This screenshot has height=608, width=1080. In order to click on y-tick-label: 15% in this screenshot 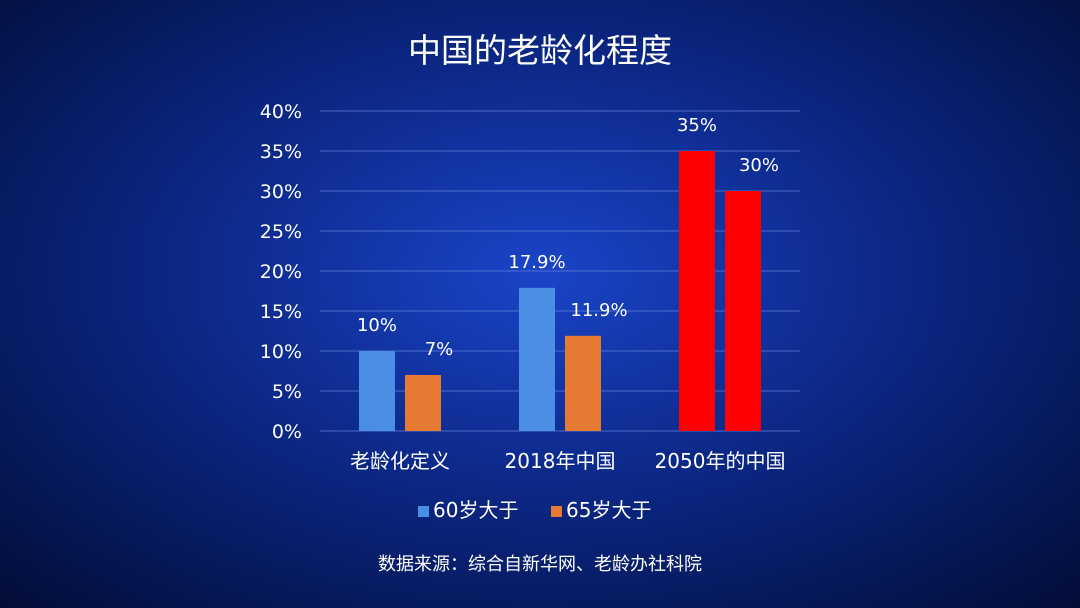, I will do `click(281, 312)`.